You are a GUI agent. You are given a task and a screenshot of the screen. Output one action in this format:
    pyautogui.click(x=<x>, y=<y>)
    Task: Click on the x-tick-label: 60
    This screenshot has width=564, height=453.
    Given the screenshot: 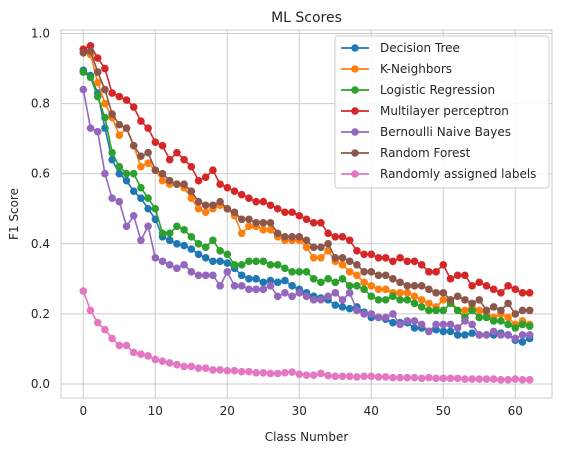 What is the action you would take?
    pyautogui.click(x=515, y=411)
    